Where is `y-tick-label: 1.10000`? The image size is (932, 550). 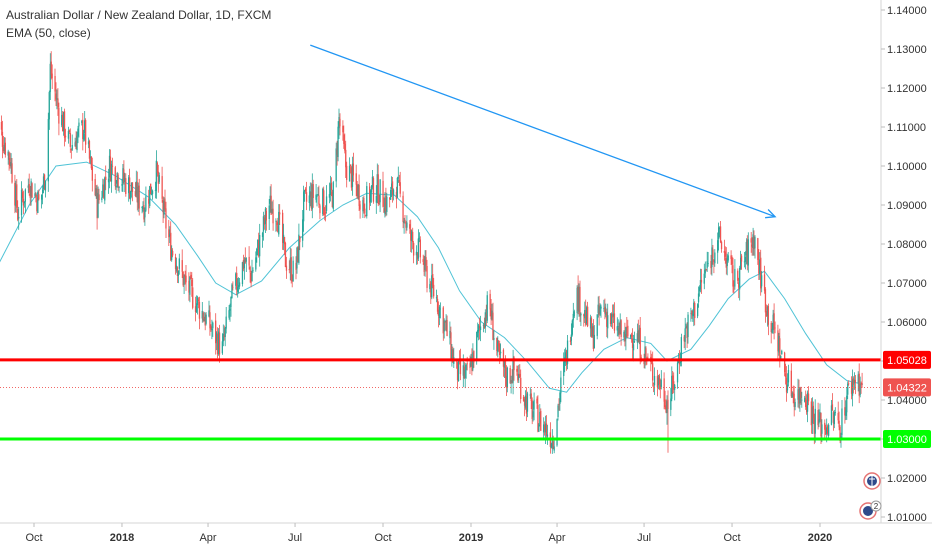 y-tick-label: 1.10000 is located at coordinates (907, 167).